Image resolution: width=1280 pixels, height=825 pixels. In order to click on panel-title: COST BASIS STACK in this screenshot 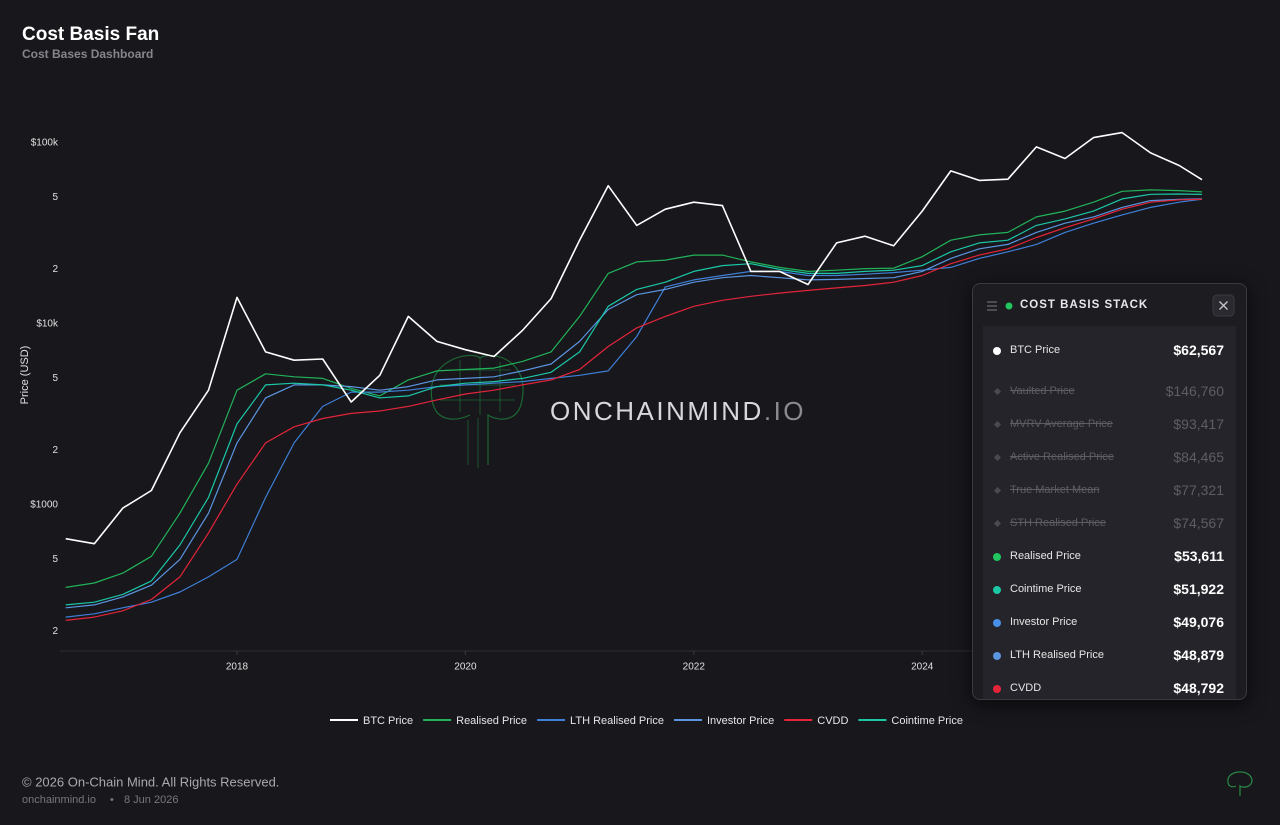, I will do `click(1084, 305)`.